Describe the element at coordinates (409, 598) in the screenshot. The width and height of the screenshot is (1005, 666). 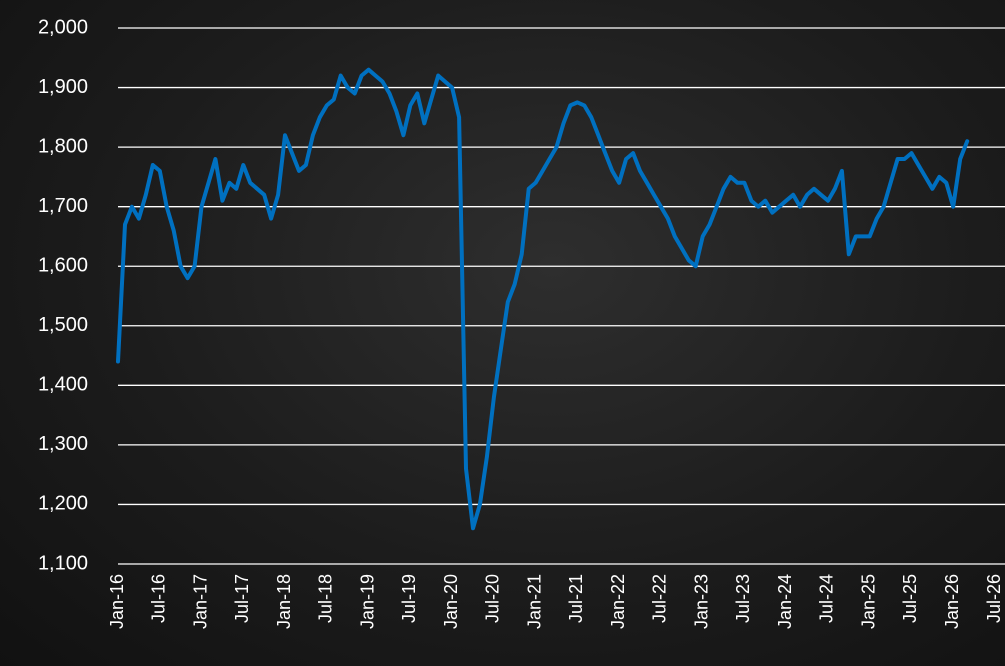
I see `x-tick-label: Jul-19` at that location.